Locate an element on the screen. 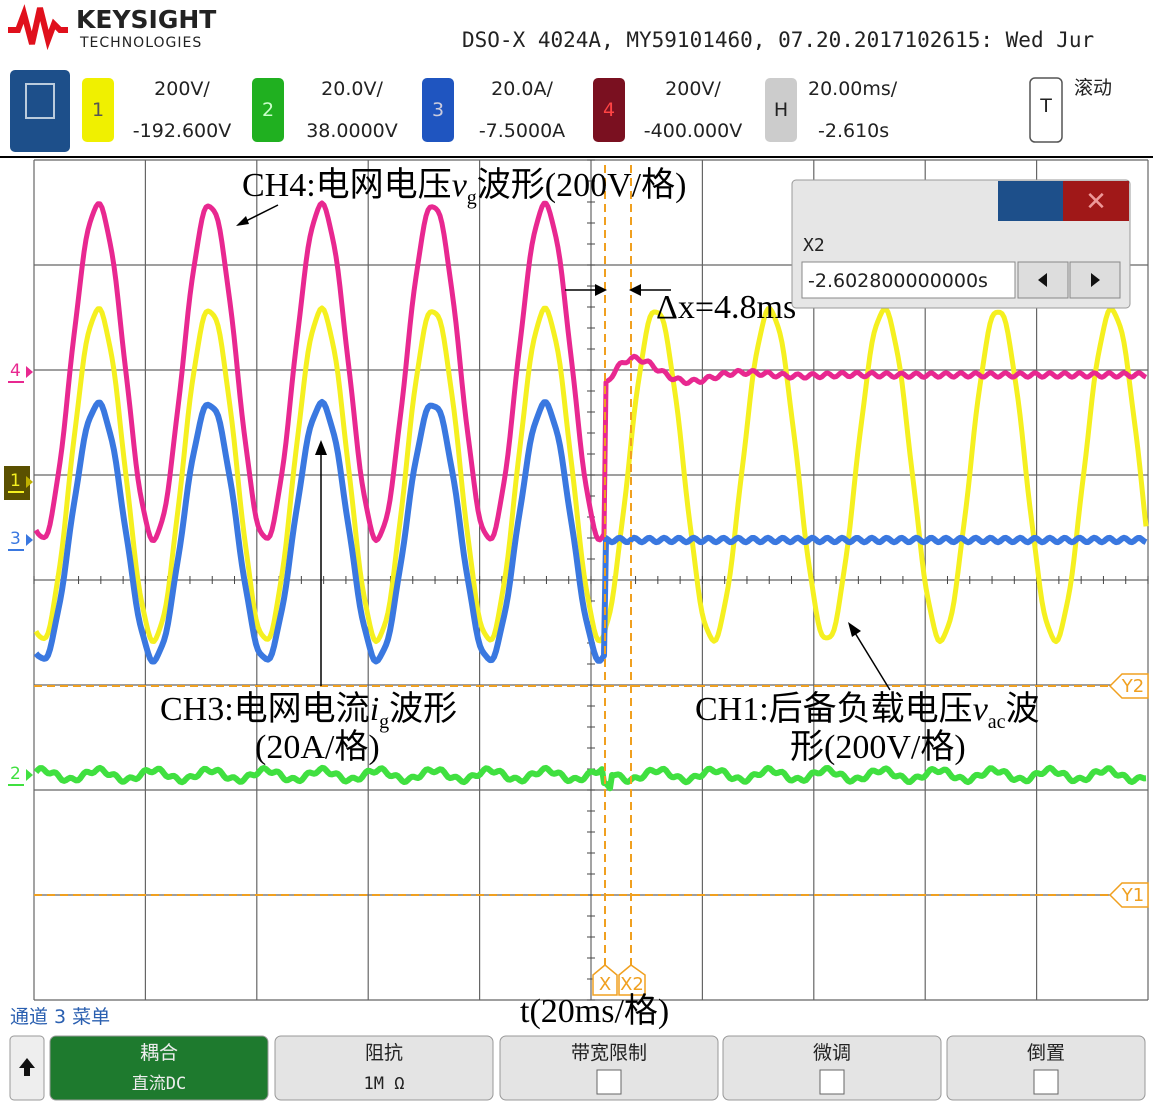 This screenshot has width=1153, height=1104. softkey-label: 耦合 is located at coordinates (159, 1053).